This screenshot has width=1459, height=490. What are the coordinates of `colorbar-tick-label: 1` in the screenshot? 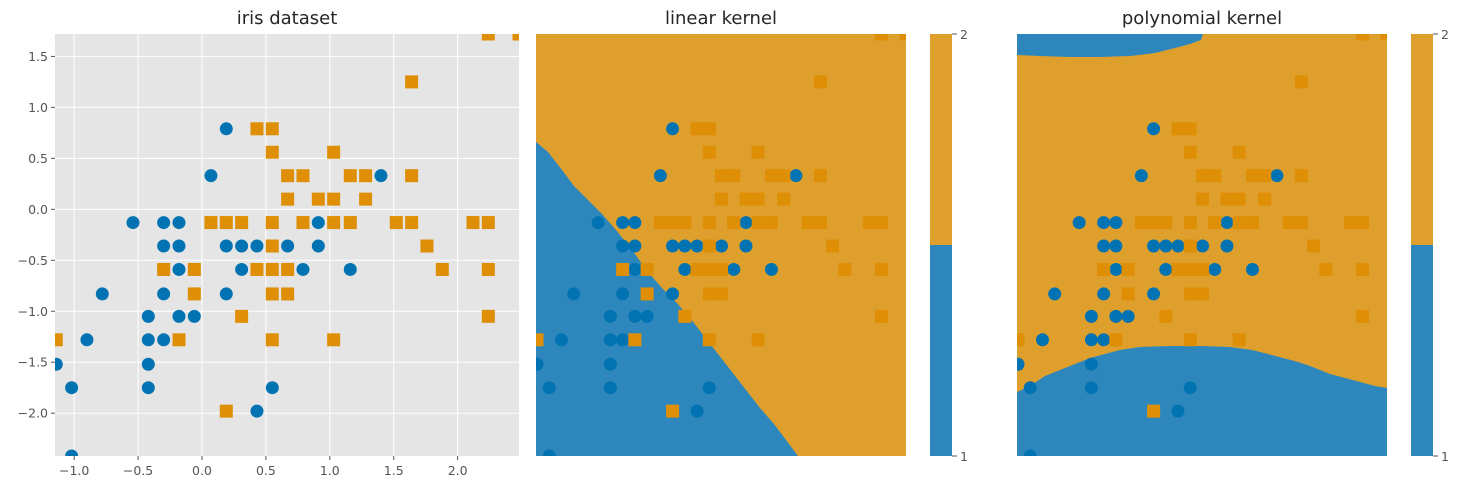 It's located at (964, 456).